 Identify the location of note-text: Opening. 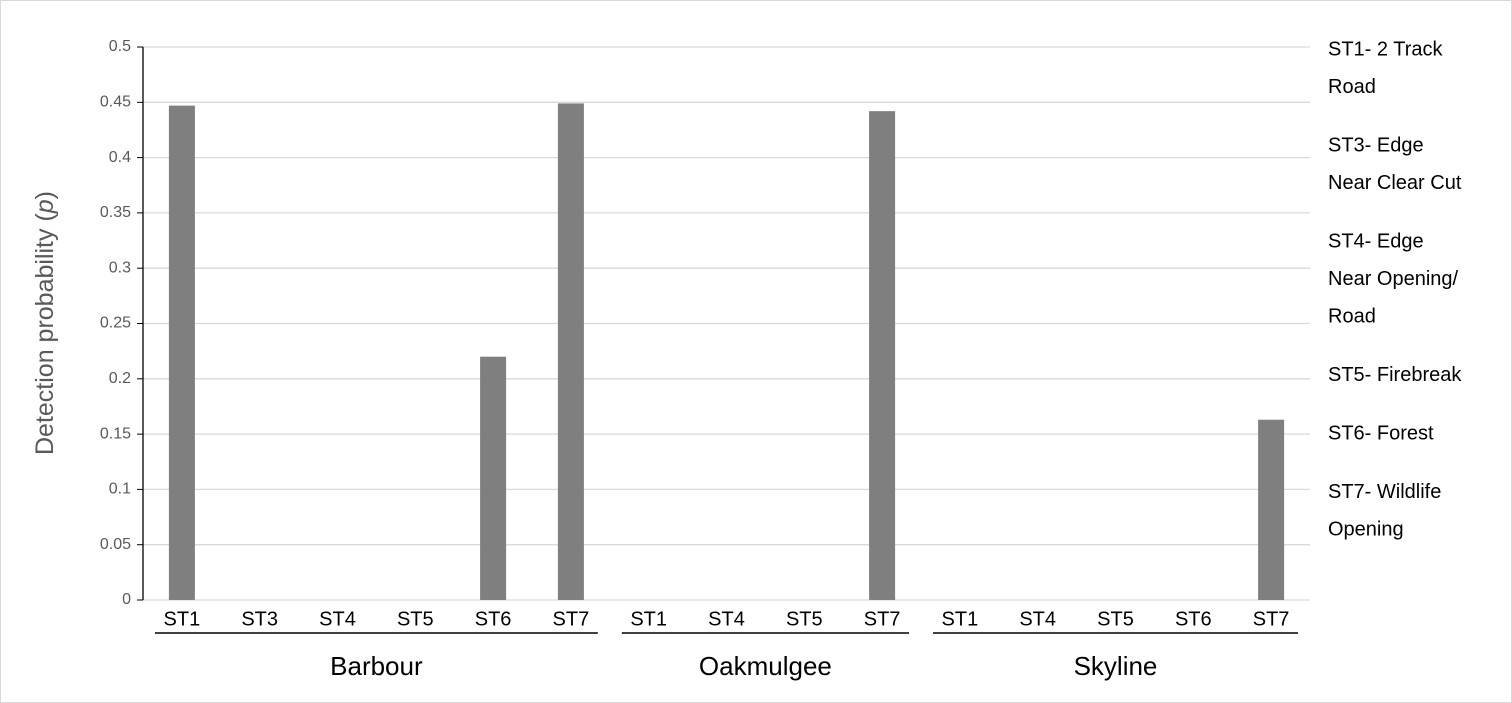
(1366, 529).